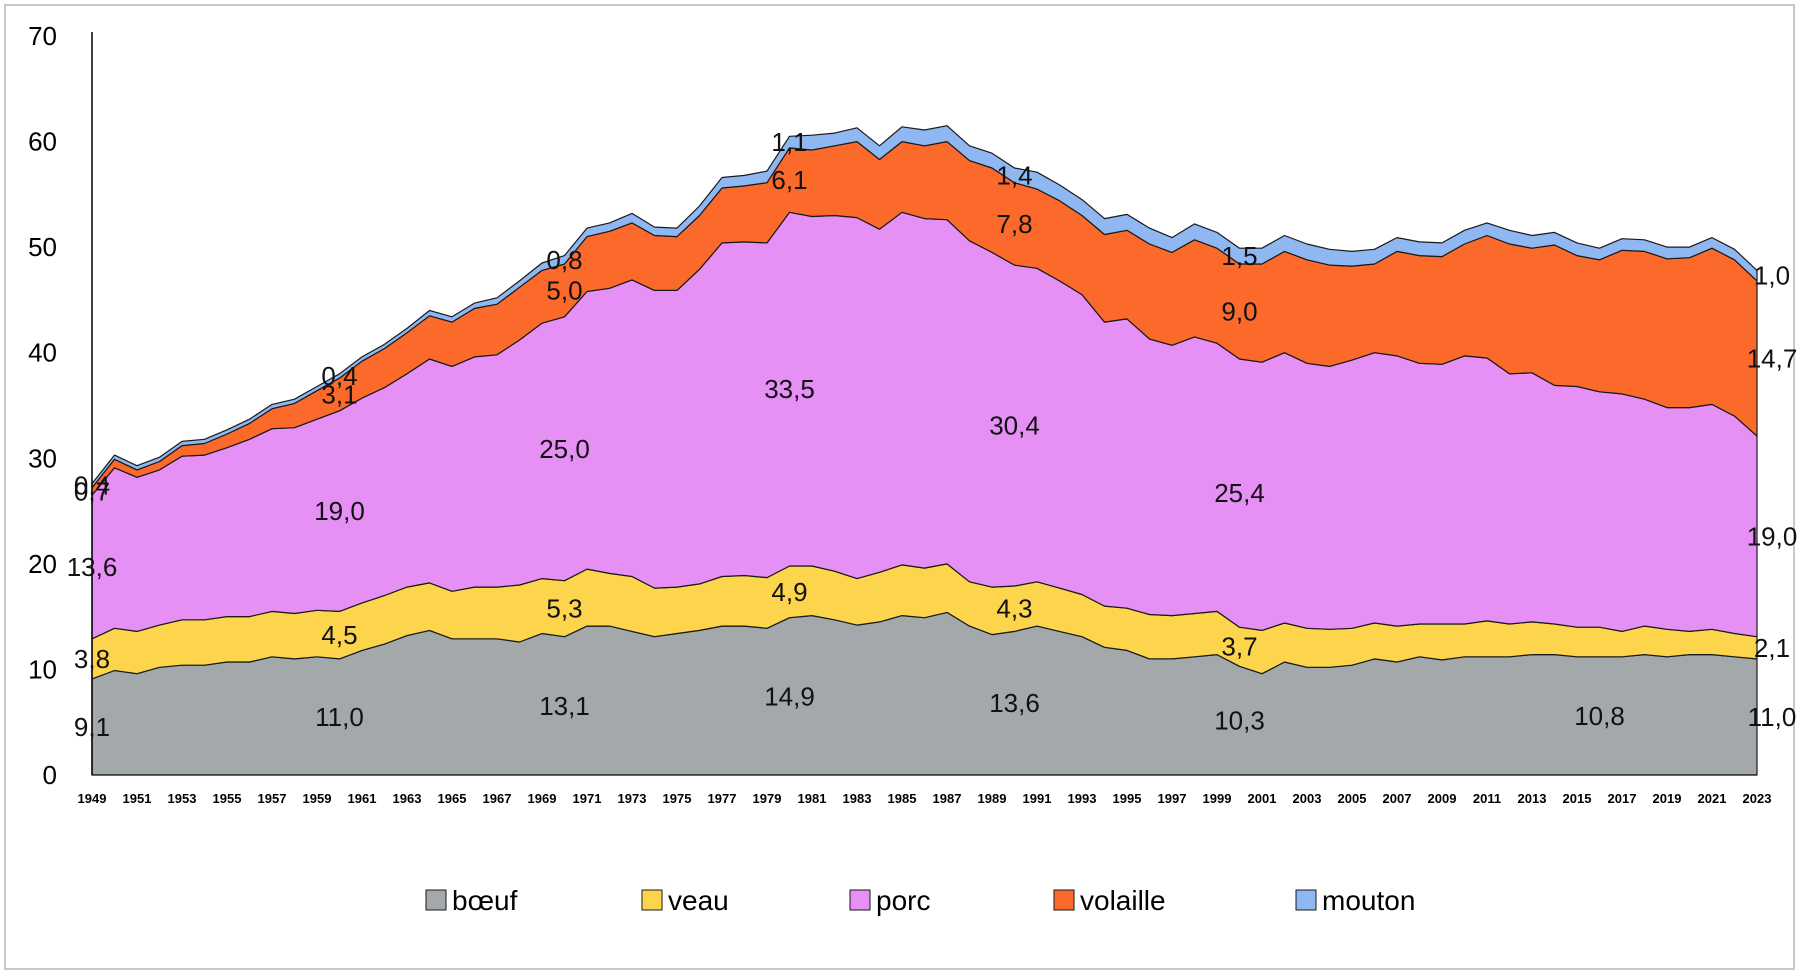  What do you see at coordinates (564, 449) in the screenshot?
I see `data-label: 25,0` at bounding box center [564, 449].